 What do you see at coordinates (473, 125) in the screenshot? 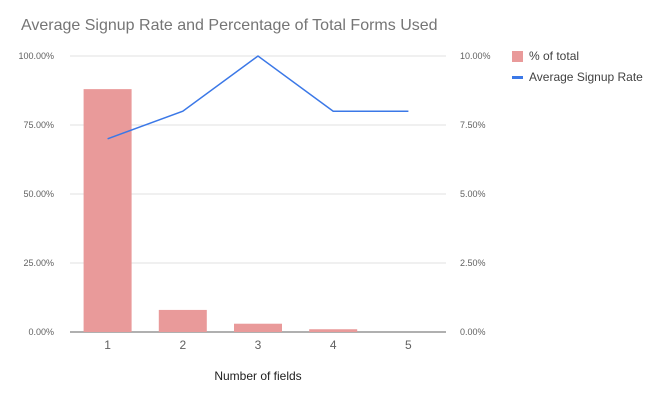
I see `right-tick-label: 7.50%` at bounding box center [473, 125].